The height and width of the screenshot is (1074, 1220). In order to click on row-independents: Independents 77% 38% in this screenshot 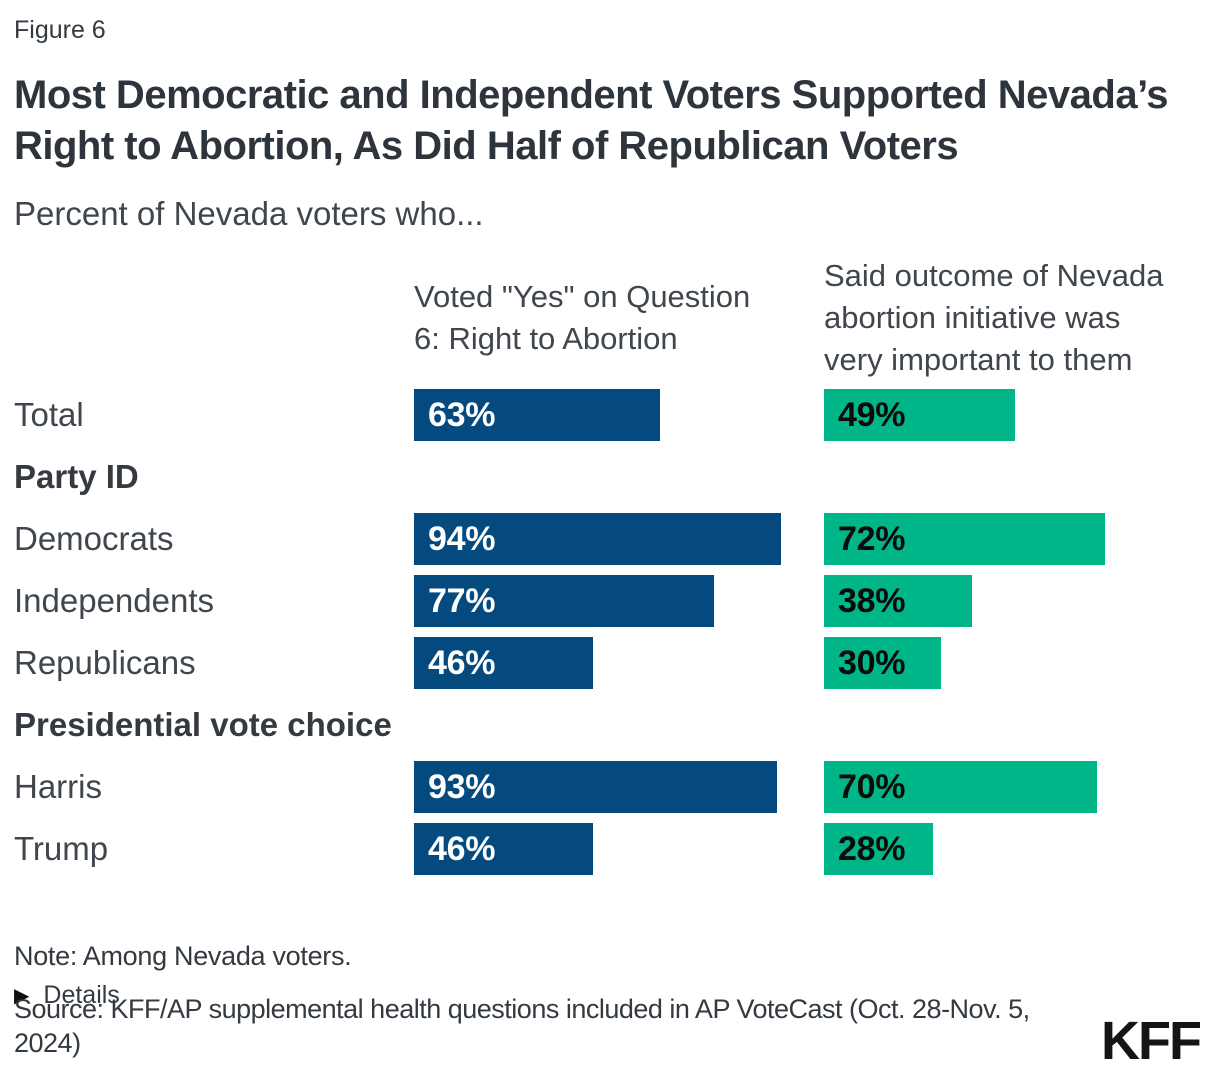, I will do `click(617, 601)`.